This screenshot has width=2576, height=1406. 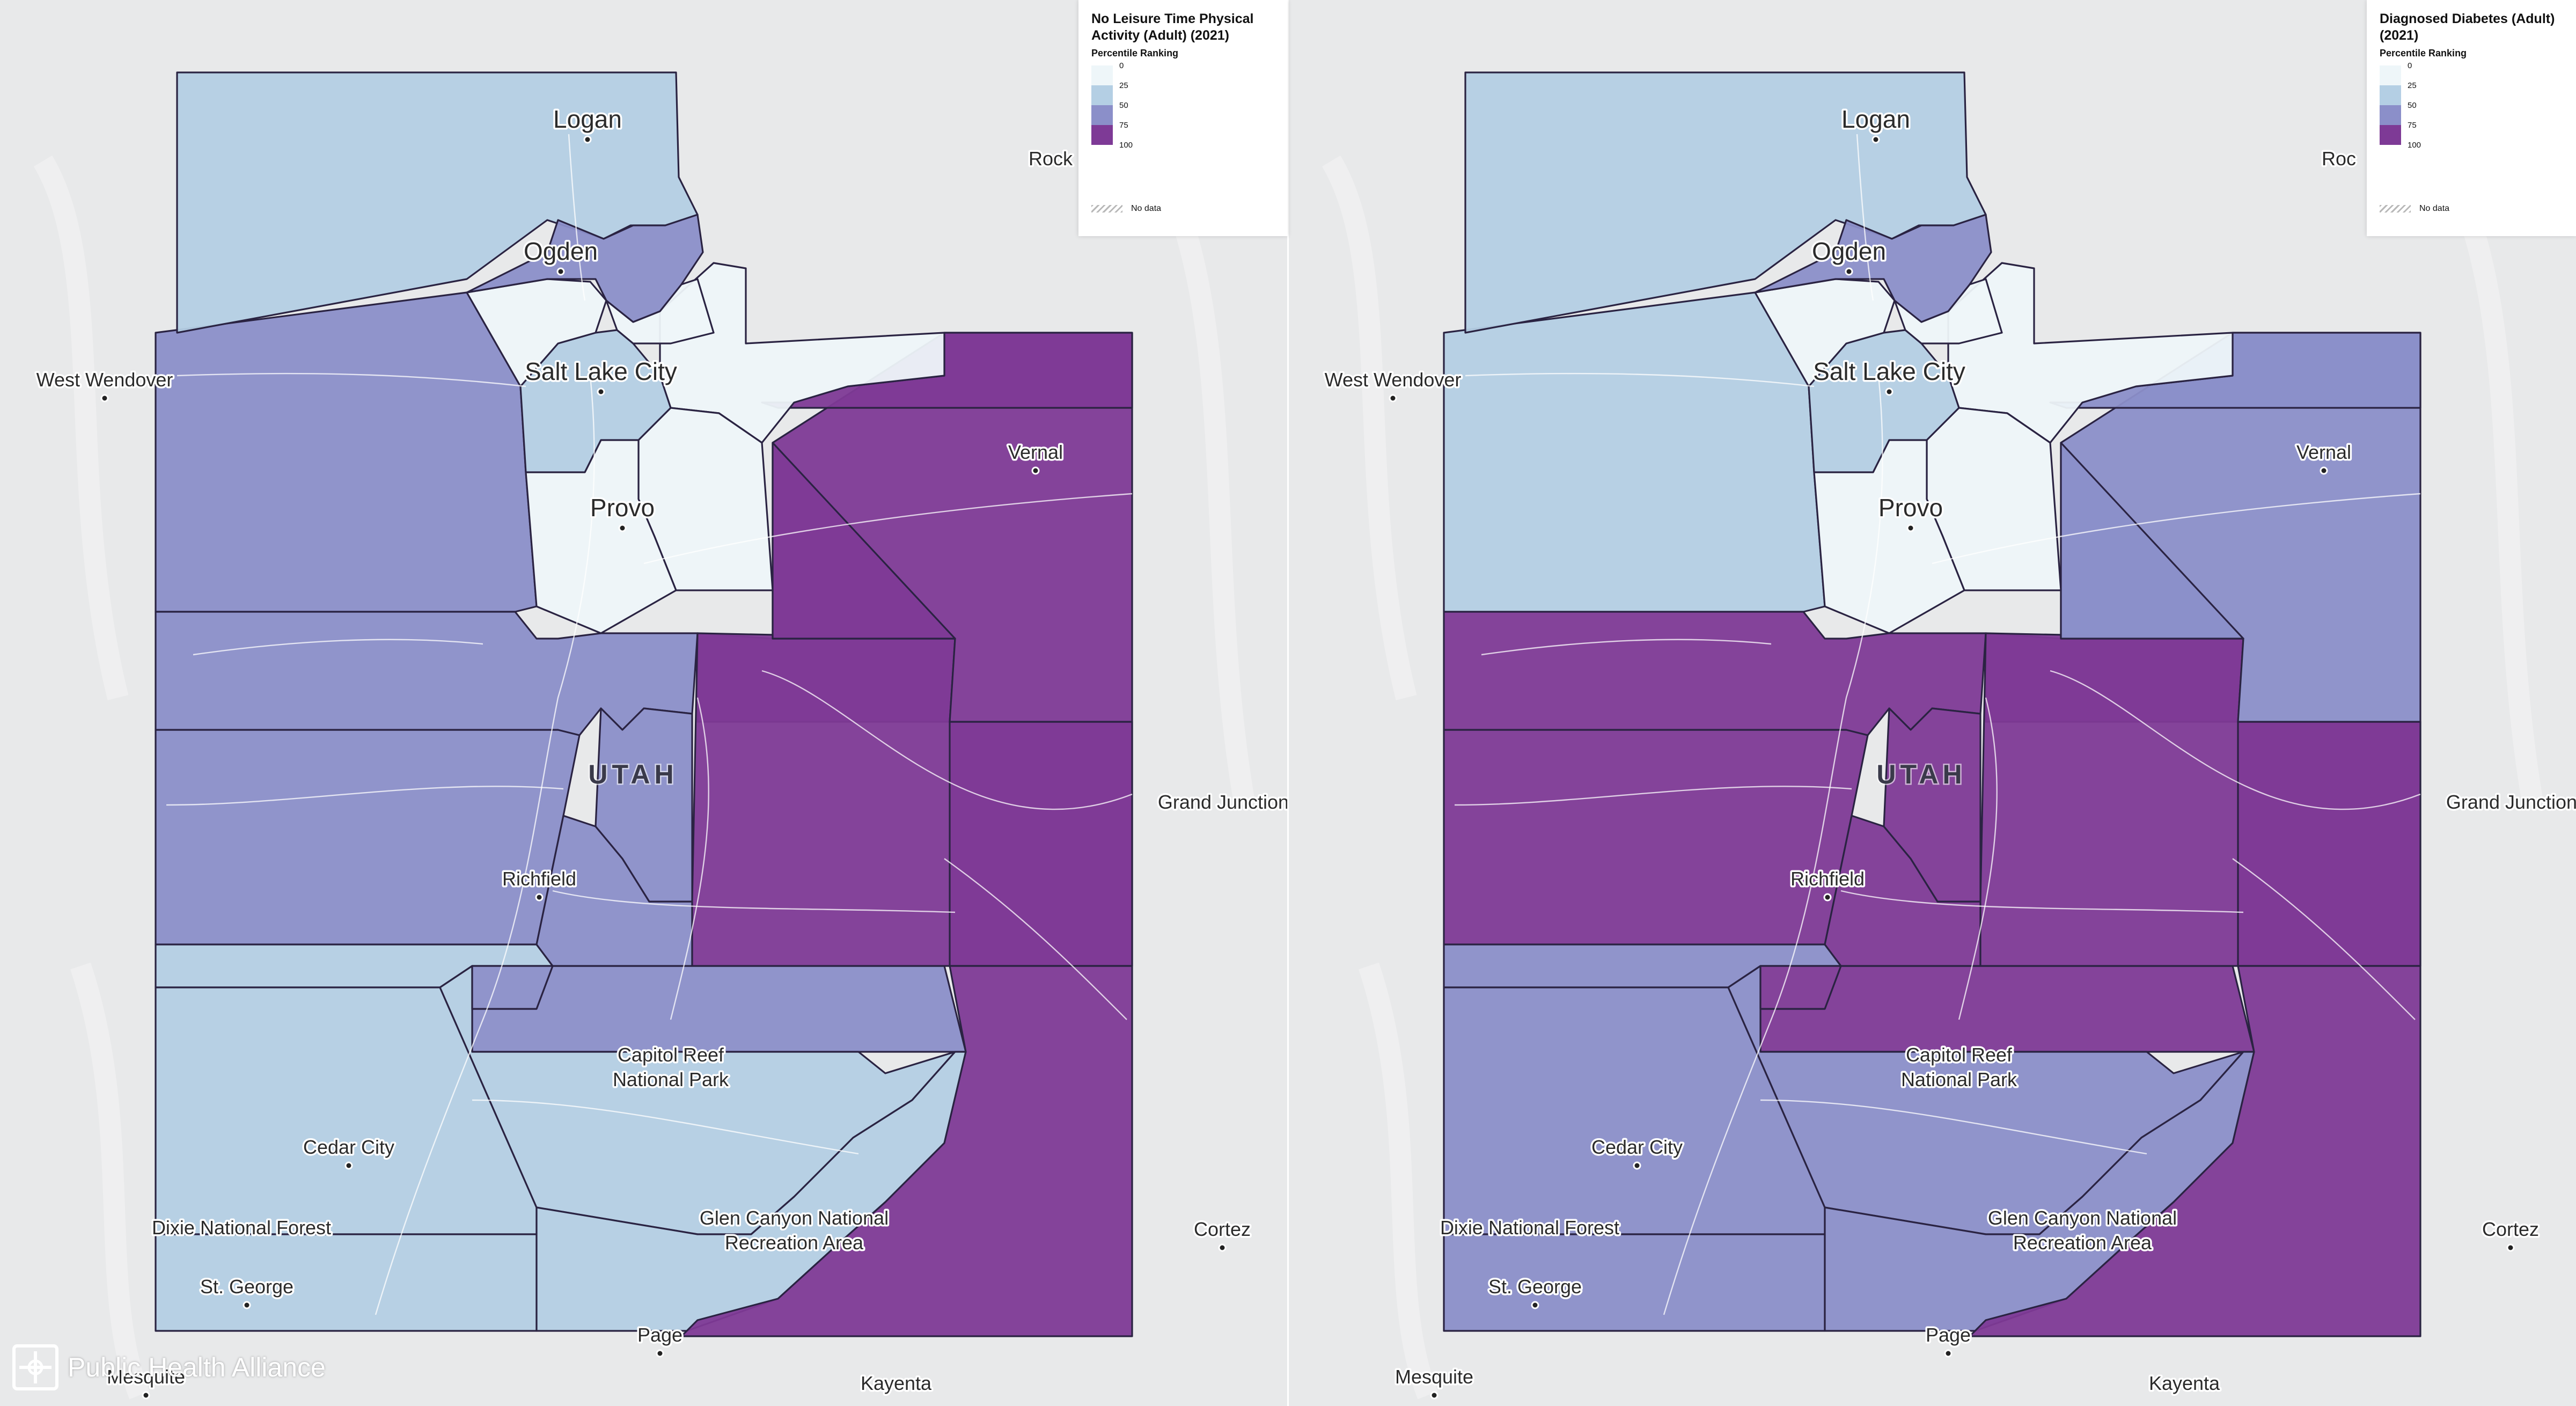 What do you see at coordinates (1106, 209) in the screenshot?
I see `no-data-hatch-swatch` at bounding box center [1106, 209].